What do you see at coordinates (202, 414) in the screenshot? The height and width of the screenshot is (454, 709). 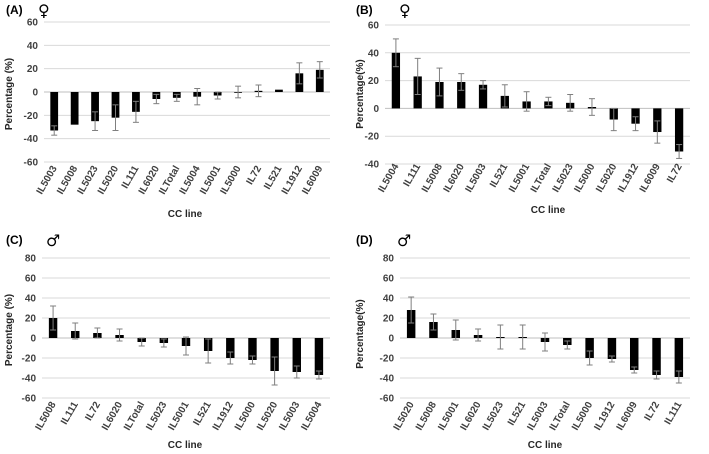 I see `panel-c-category-label: IL521` at bounding box center [202, 414].